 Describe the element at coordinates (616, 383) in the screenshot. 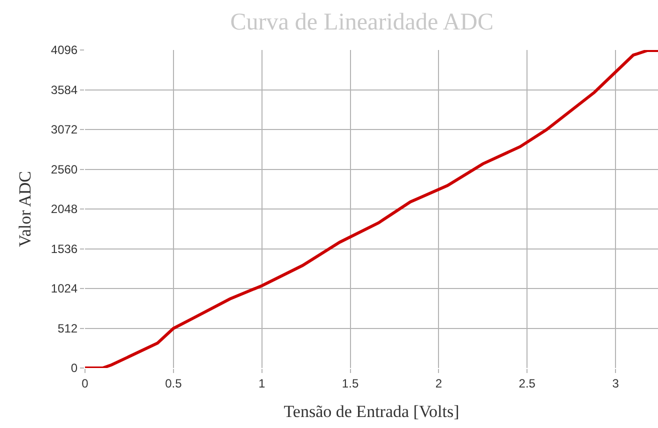

I see `x-tick-label: 3` at that location.